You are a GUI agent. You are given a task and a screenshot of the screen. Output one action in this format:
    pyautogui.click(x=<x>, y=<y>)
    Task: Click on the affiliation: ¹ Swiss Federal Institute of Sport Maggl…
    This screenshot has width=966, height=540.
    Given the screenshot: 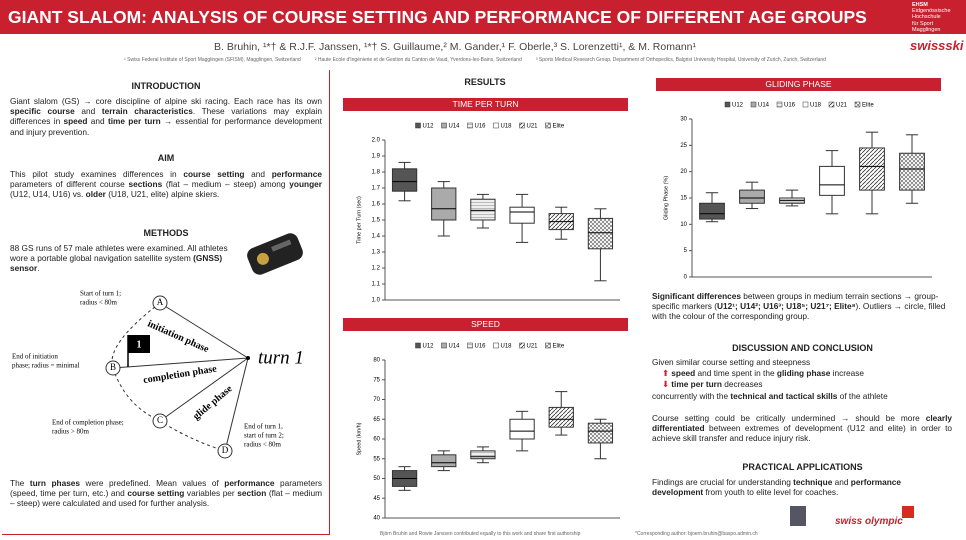 What is the action you would take?
    pyautogui.click(x=212, y=60)
    